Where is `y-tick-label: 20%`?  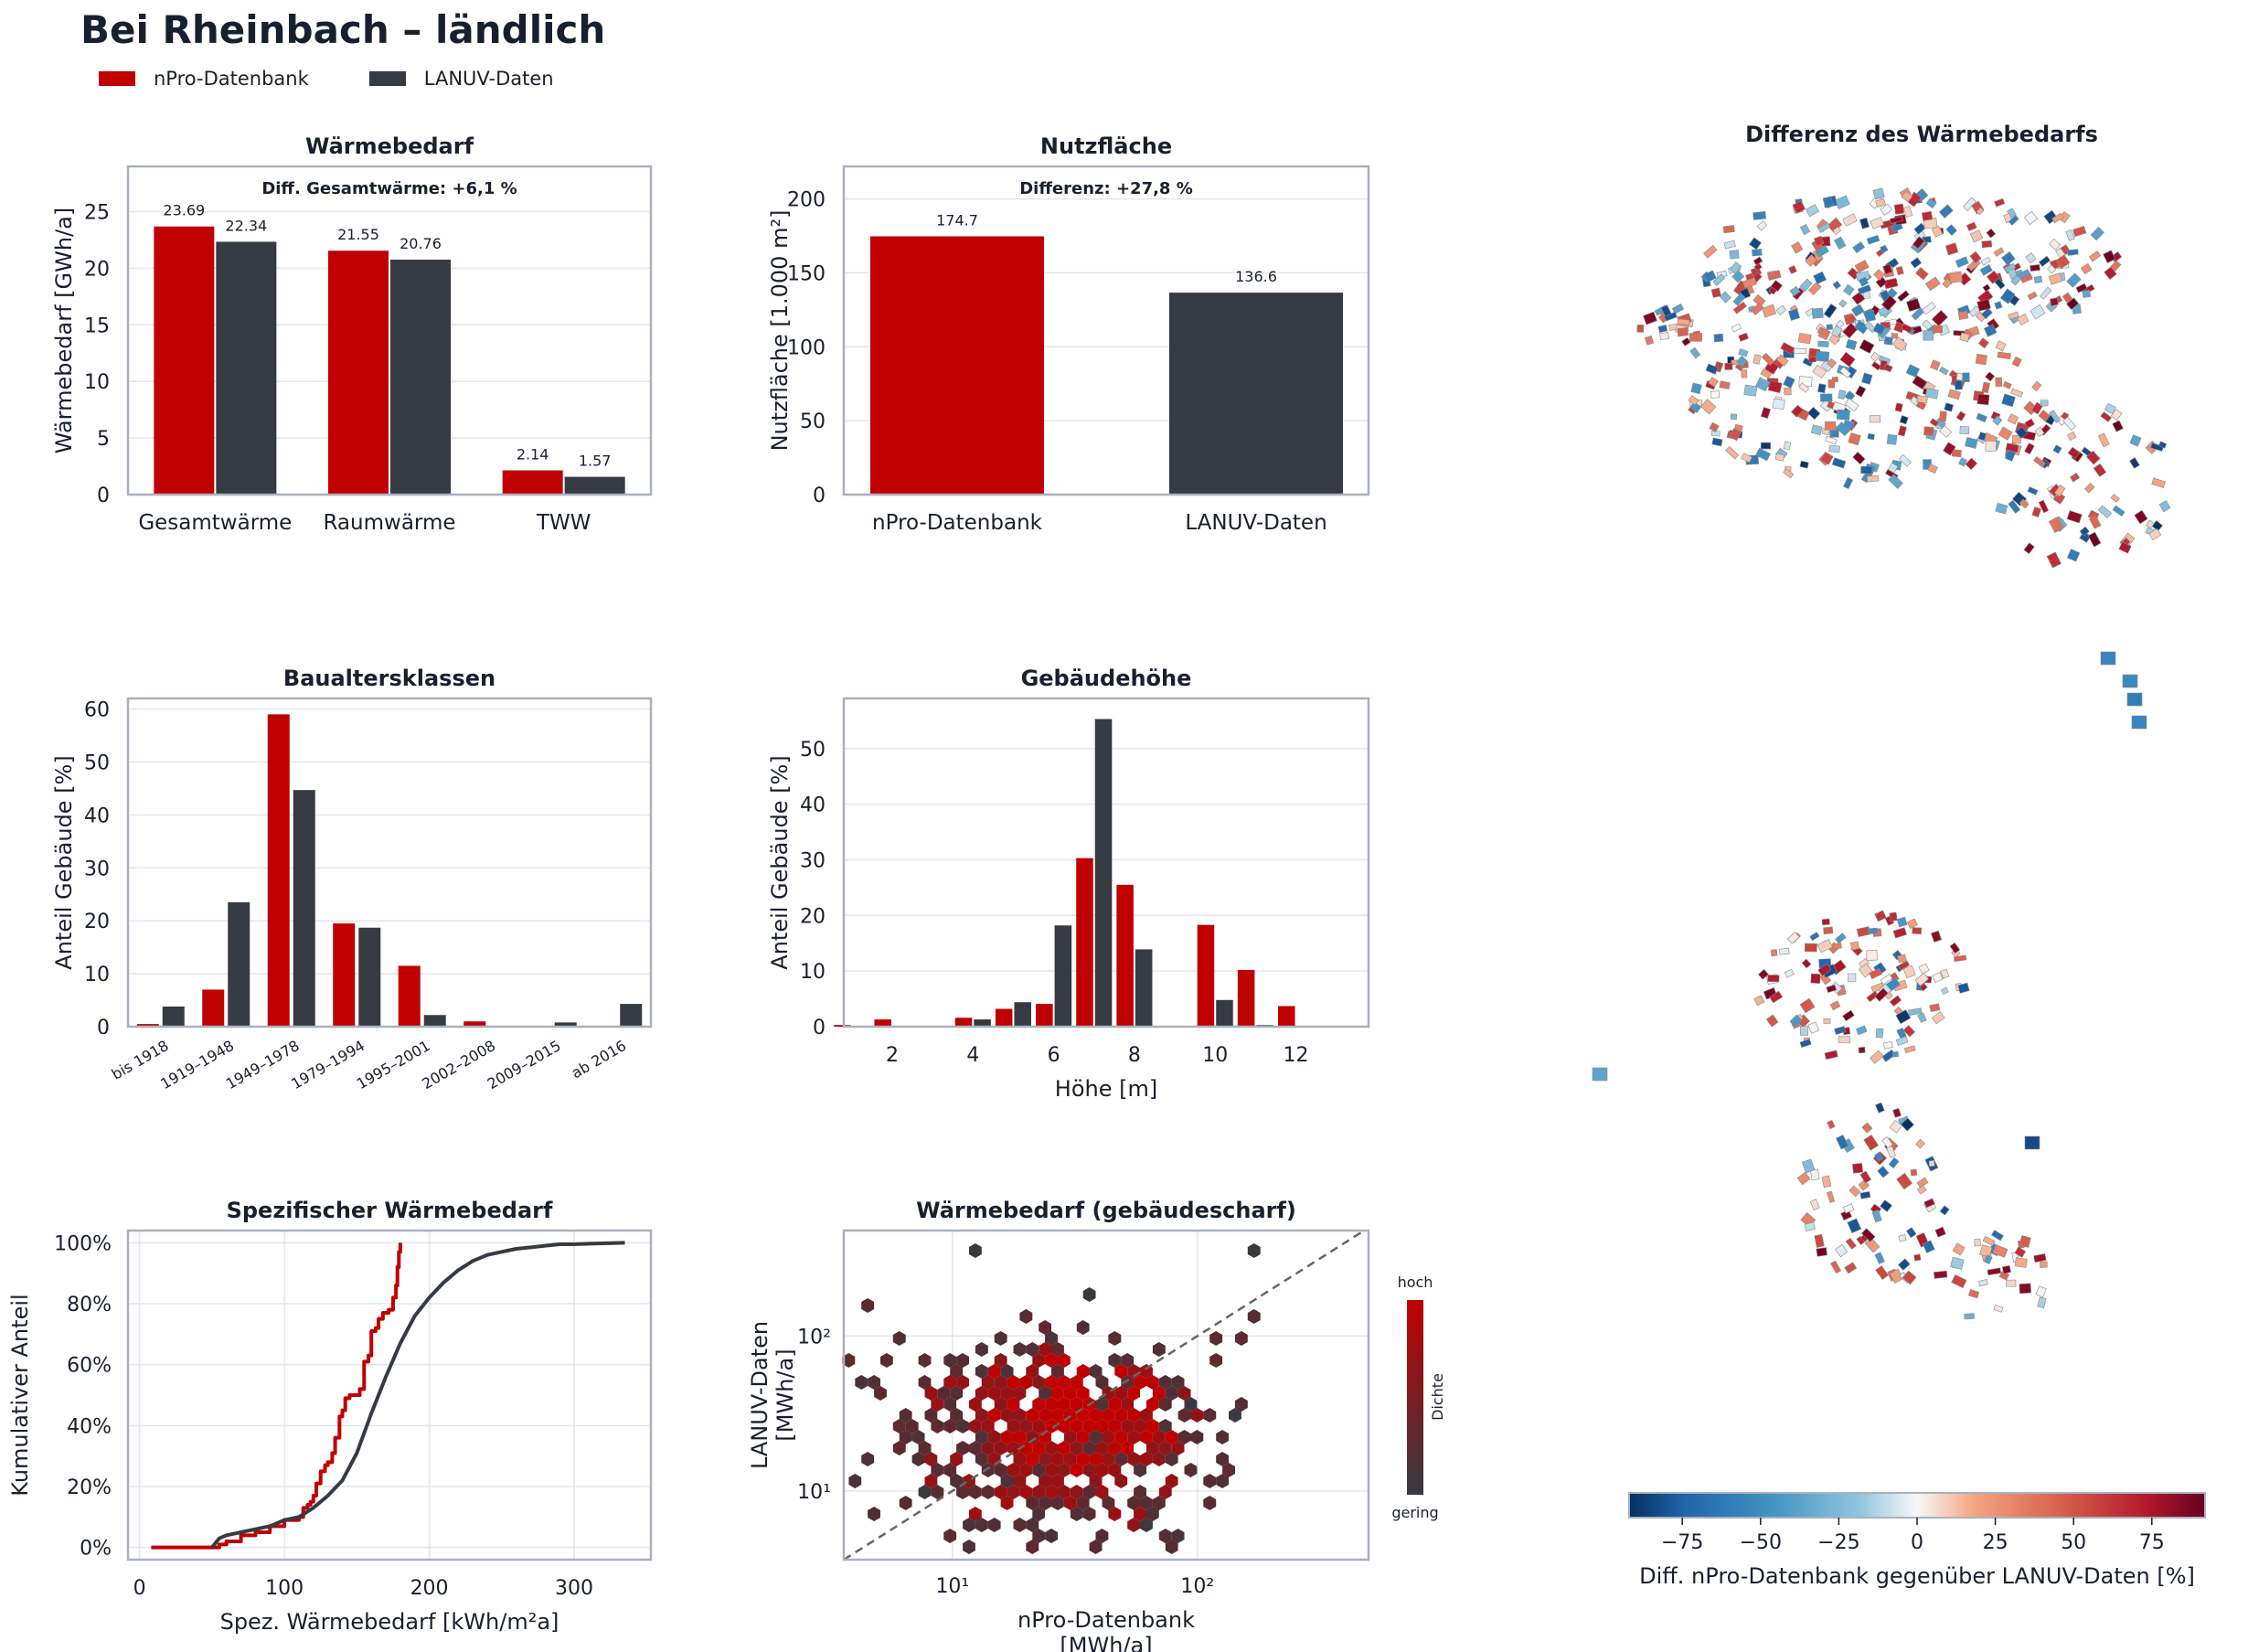
y-tick-label: 20% is located at coordinates (89, 1487).